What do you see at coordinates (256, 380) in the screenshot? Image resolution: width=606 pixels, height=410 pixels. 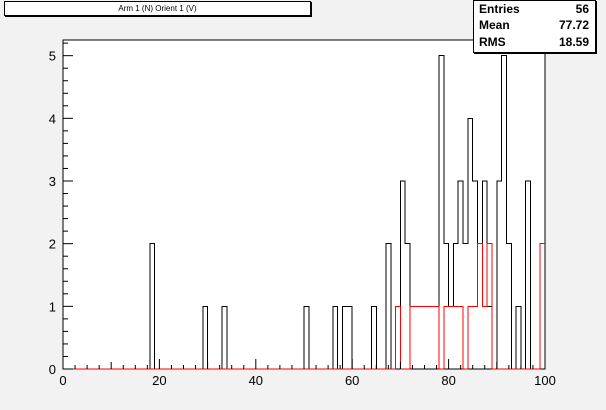 I see `x-tick-label: 40` at bounding box center [256, 380].